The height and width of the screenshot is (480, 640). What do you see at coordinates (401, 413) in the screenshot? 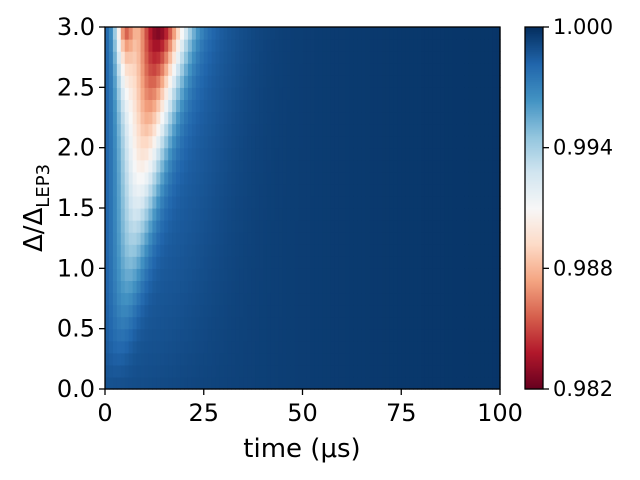
I see `x-tick-label: 75` at bounding box center [401, 413].